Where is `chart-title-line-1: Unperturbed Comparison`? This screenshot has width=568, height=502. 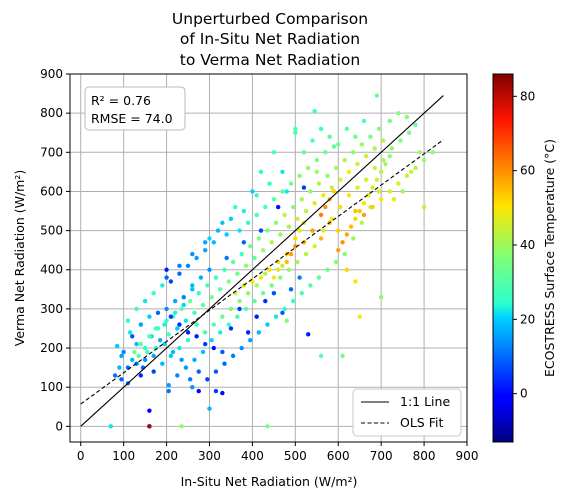
chart-title-line-1: Unperturbed Comparison is located at coordinates (270, 19).